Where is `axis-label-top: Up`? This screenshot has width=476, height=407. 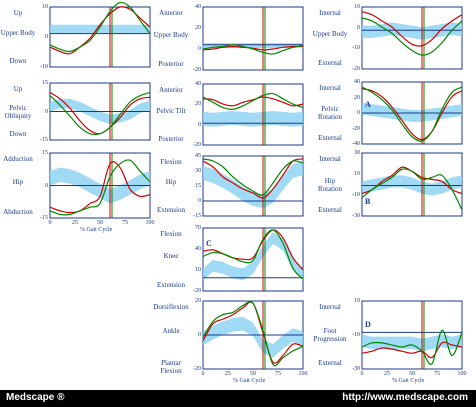
axis-label-top: Up is located at coordinates (18, 13).